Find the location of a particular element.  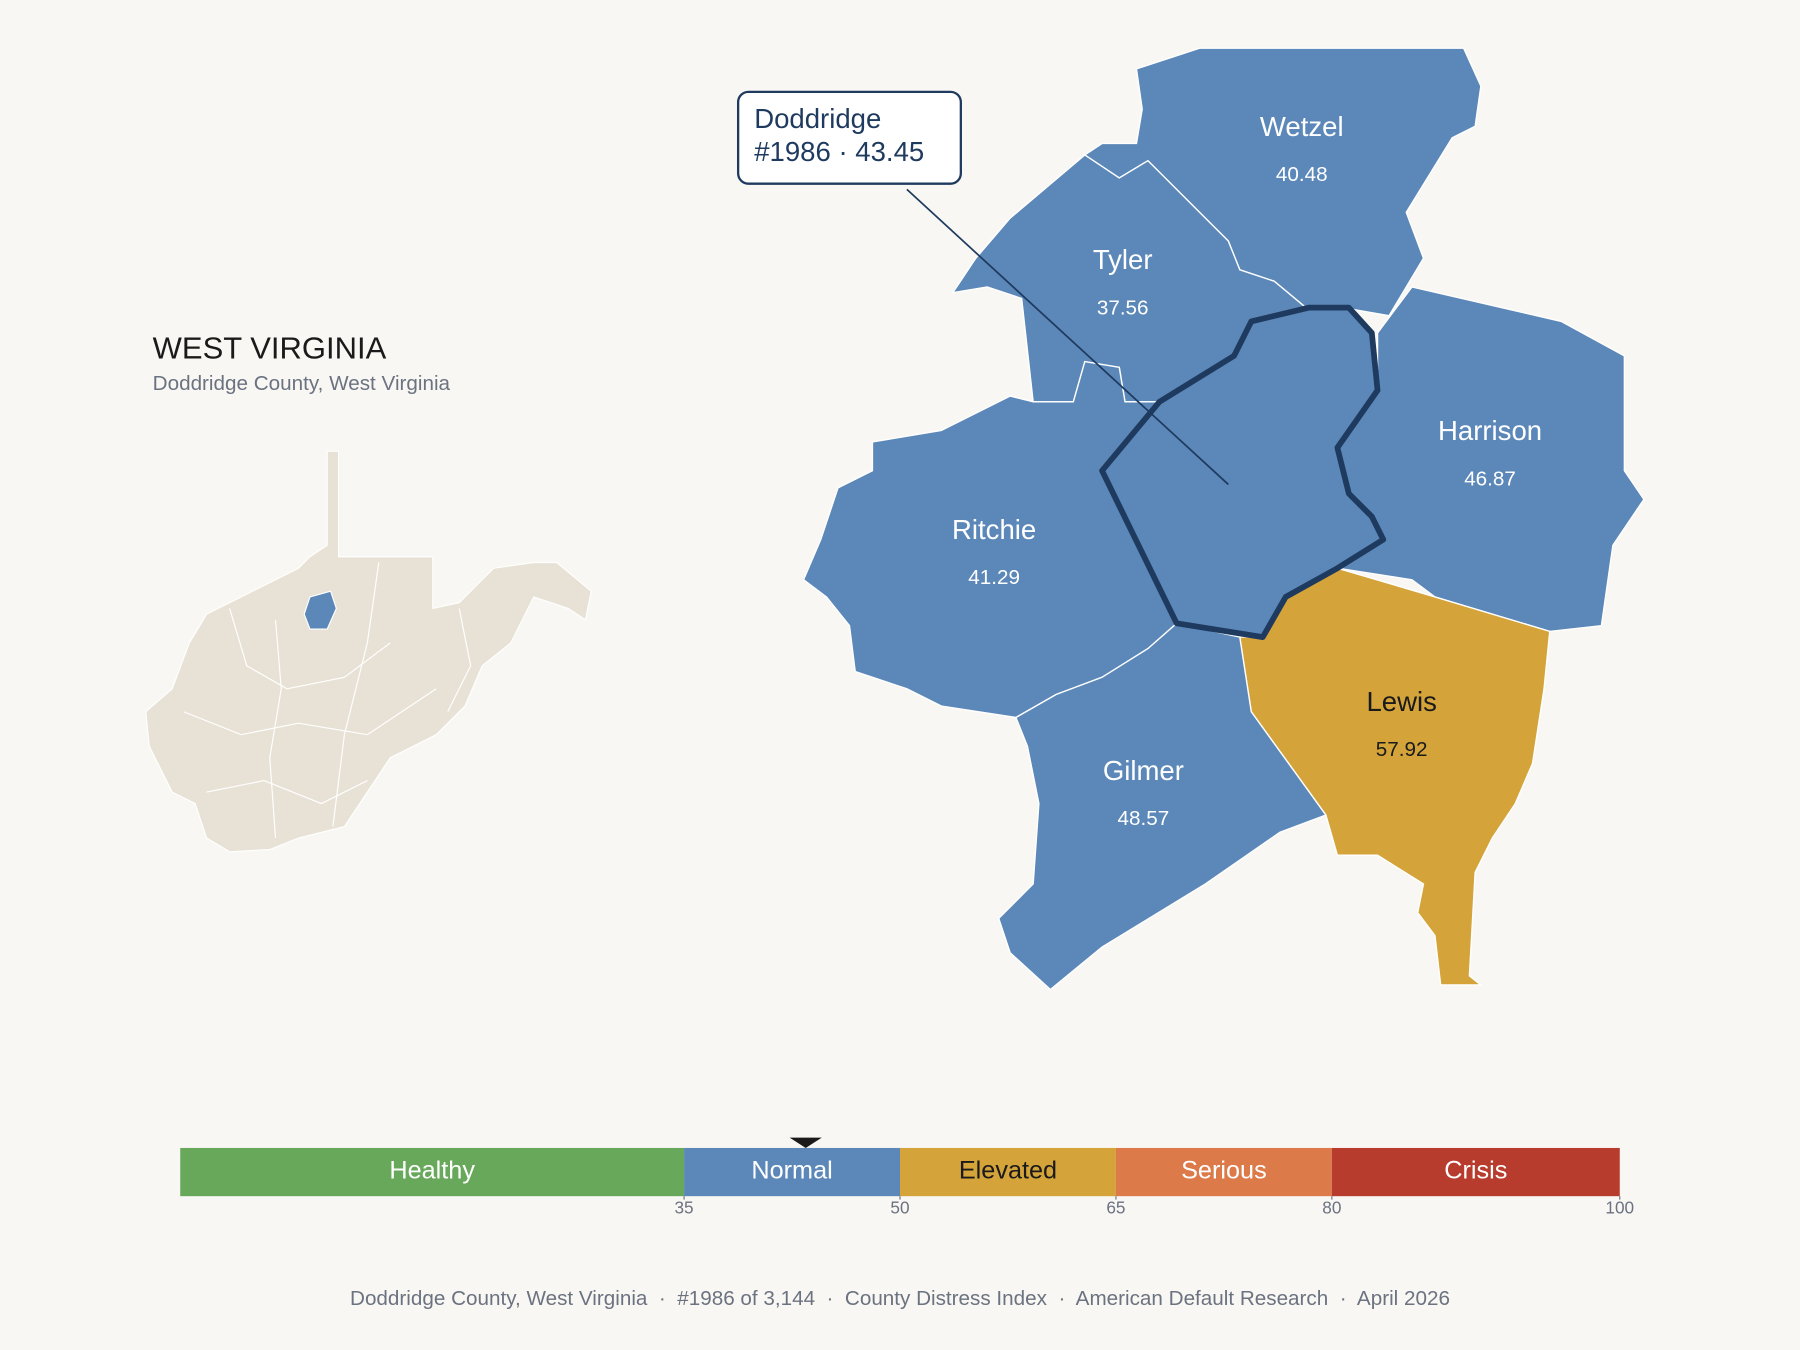

scale-band-label: Crisis is located at coordinates (1475, 1171).